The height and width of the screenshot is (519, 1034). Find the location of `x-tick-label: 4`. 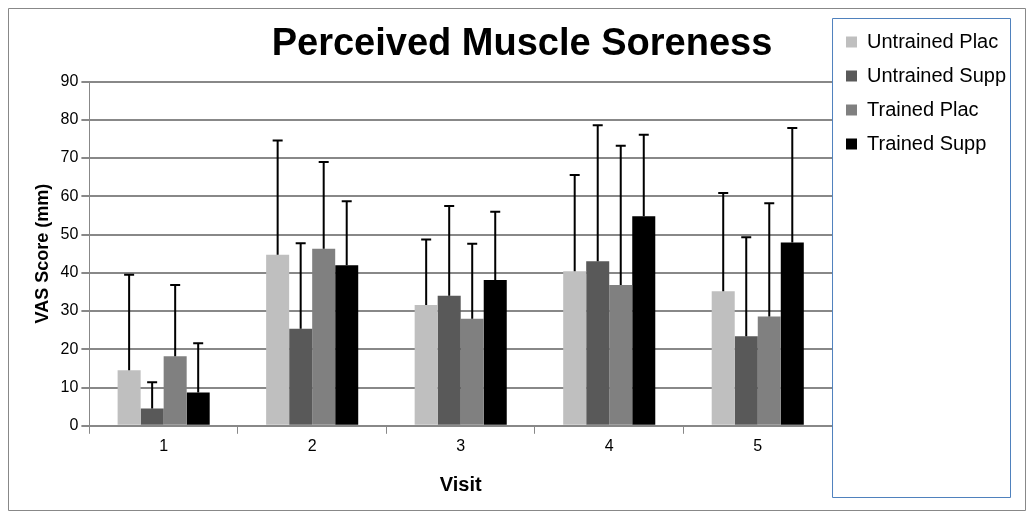

x-tick-label: 4 is located at coordinates (609, 445).